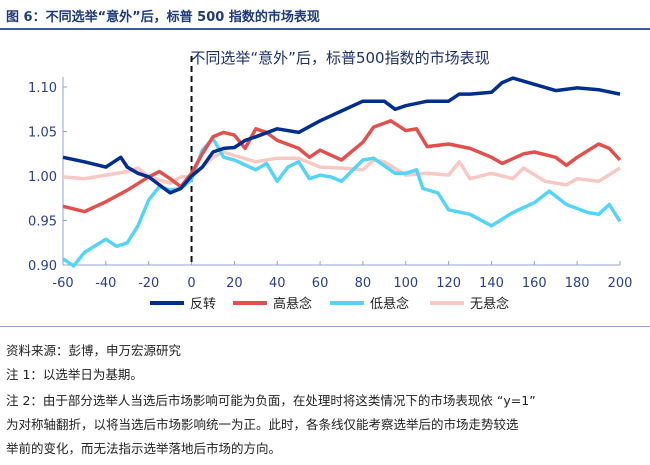 The height and width of the screenshot is (465, 650). Describe the element at coordinates (325, 326) in the screenshot. I see `chart-bottom-divider` at that location.